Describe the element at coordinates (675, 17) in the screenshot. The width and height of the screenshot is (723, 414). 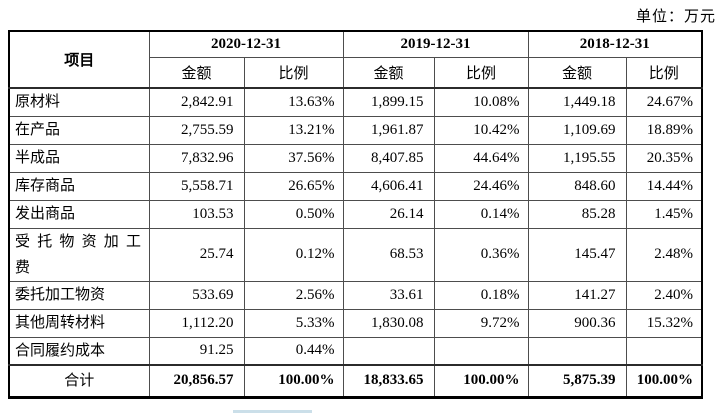
I see `unit-label: 单位：万元` at that location.